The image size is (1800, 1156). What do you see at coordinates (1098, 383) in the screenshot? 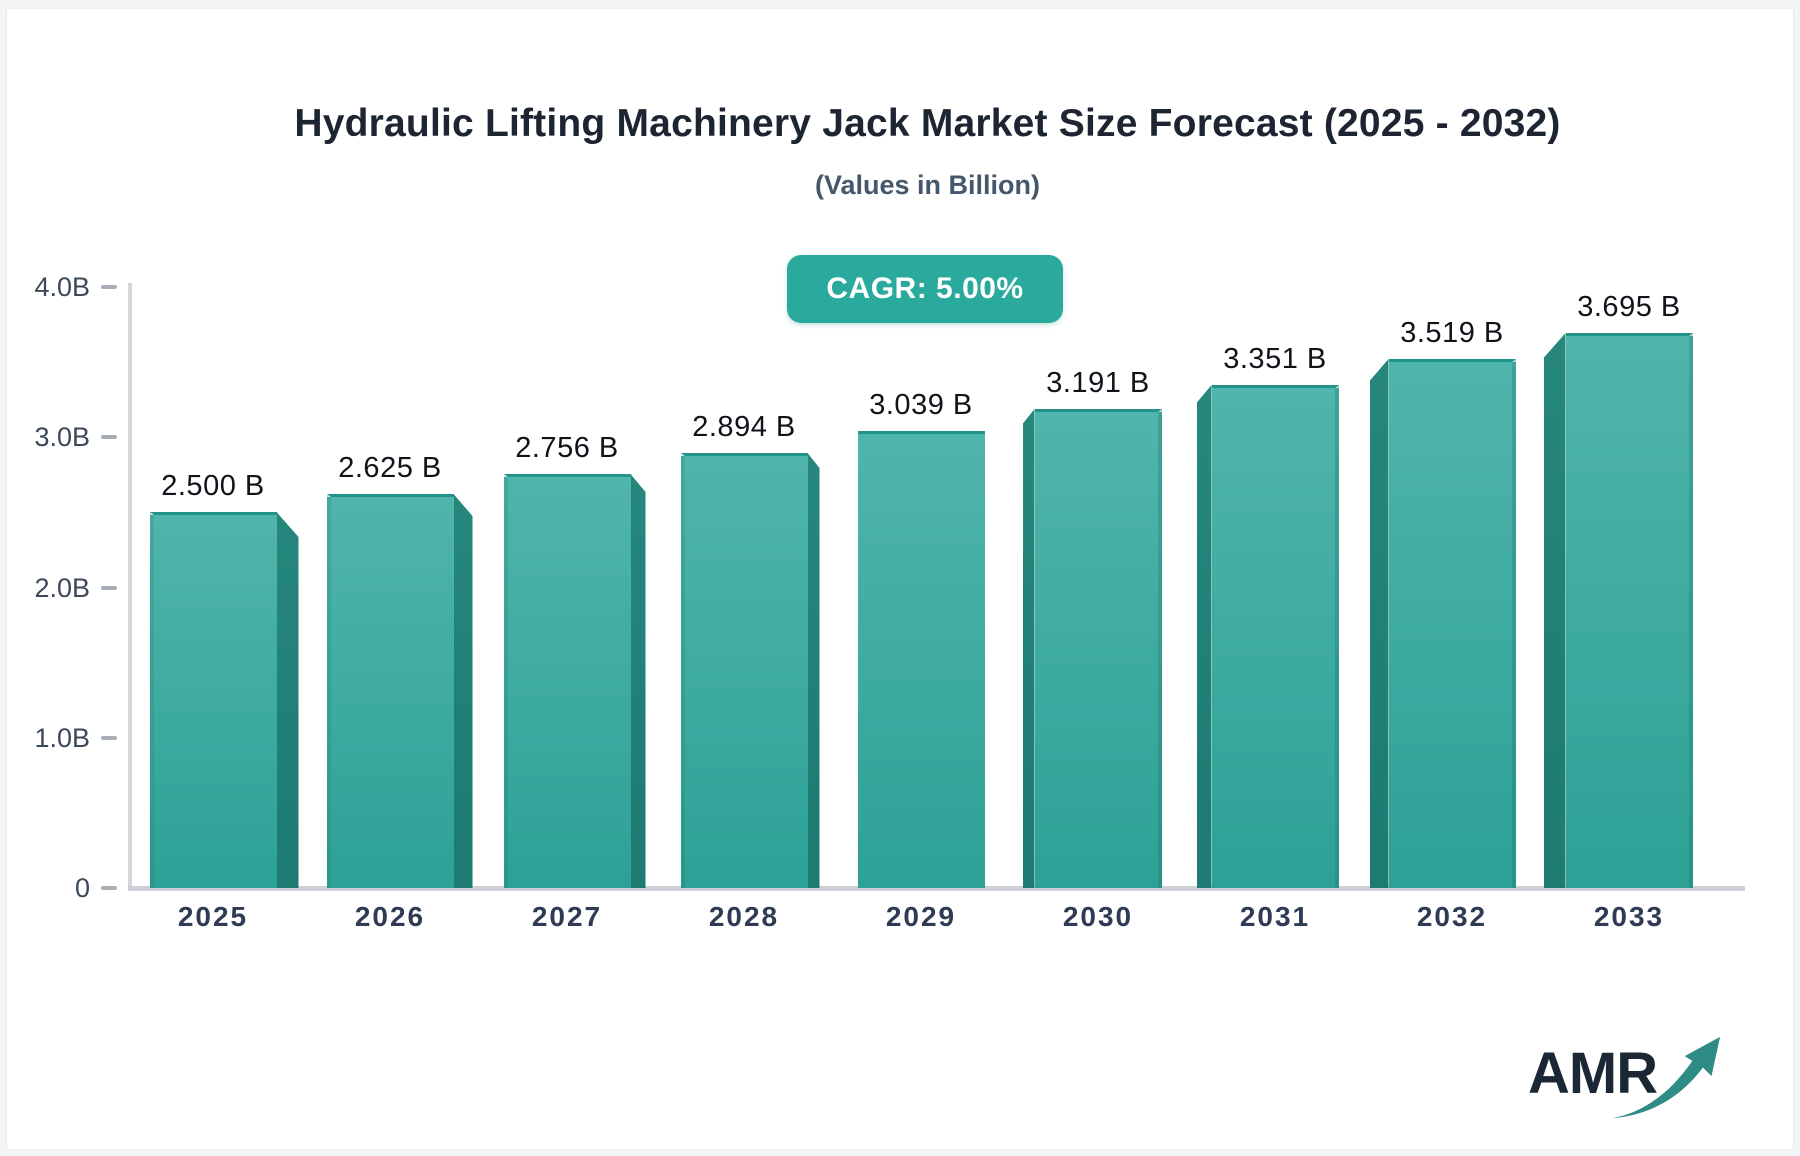
I see `bar-value-label: 3.191 B` at bounding box center [1098, 383].